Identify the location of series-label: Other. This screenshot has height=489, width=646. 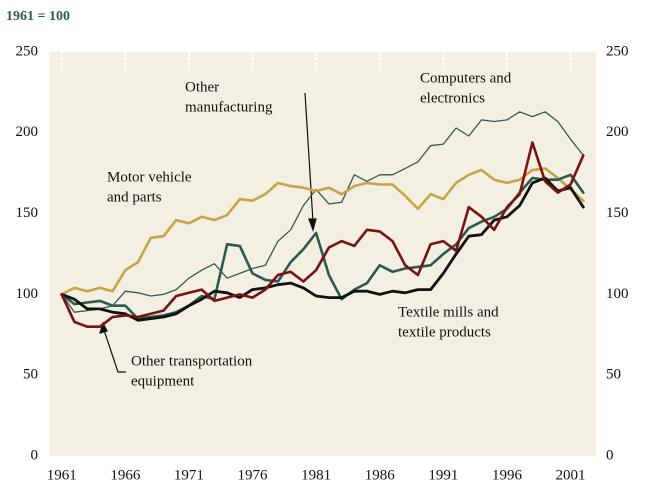
(202, 87).